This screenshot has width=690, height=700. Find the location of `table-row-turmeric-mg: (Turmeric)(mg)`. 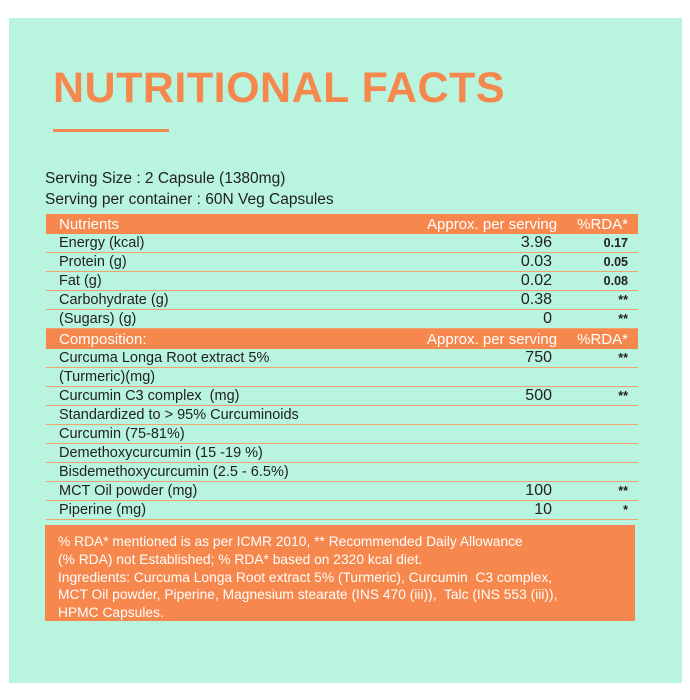

table-row-turmeric-mg: (Turmeric)(mg) is located at coordinates (342, 377).